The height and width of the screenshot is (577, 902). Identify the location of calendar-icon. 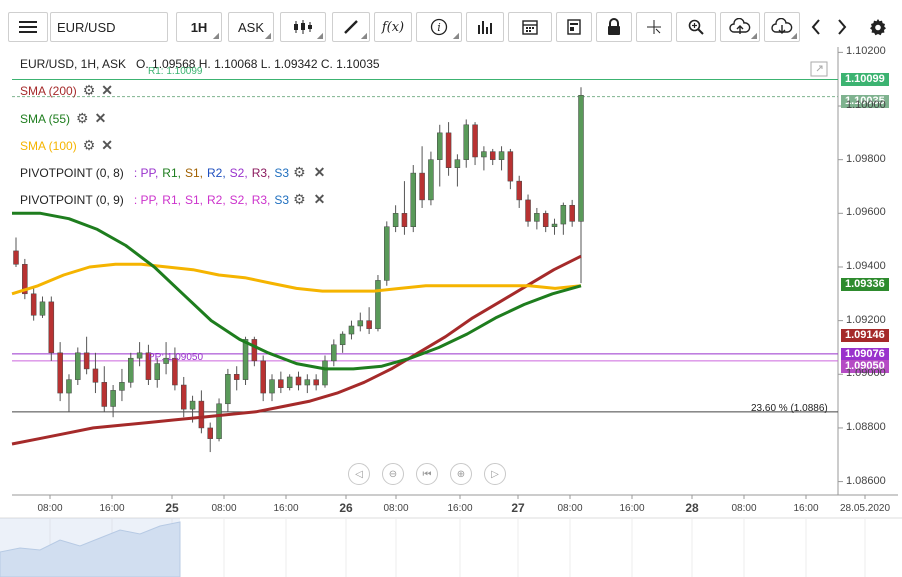
(530, 27).